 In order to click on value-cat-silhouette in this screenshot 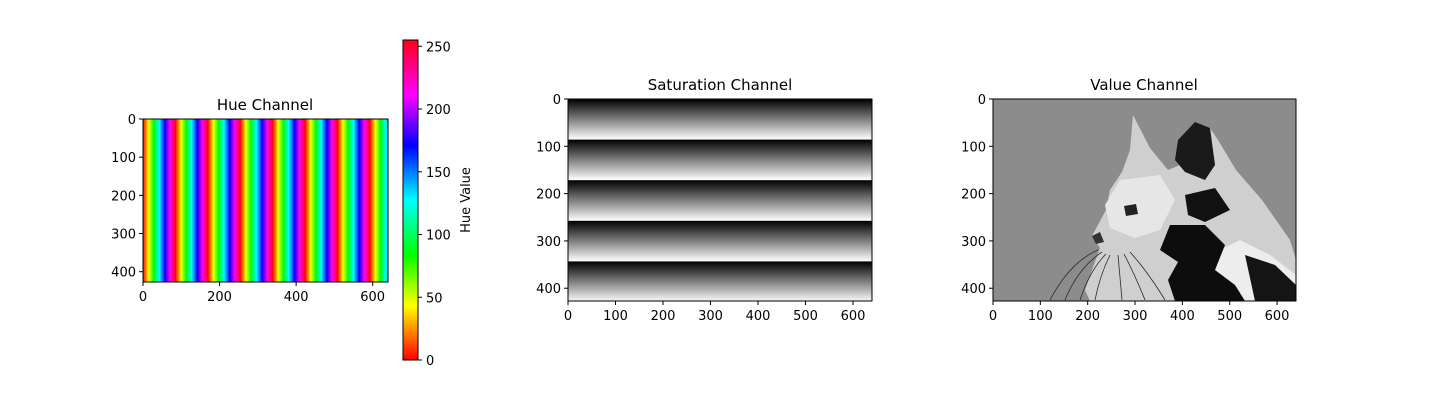, I will do `click(1172, 208)`.